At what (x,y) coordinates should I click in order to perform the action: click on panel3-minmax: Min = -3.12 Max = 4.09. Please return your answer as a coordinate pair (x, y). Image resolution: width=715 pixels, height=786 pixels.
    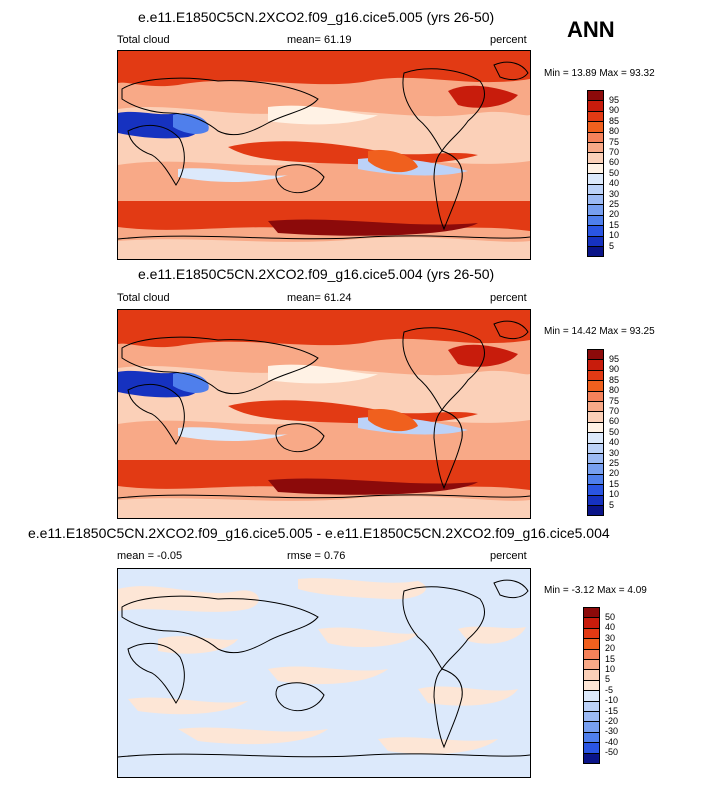
    Looking at the image, I should click on (595, 590).